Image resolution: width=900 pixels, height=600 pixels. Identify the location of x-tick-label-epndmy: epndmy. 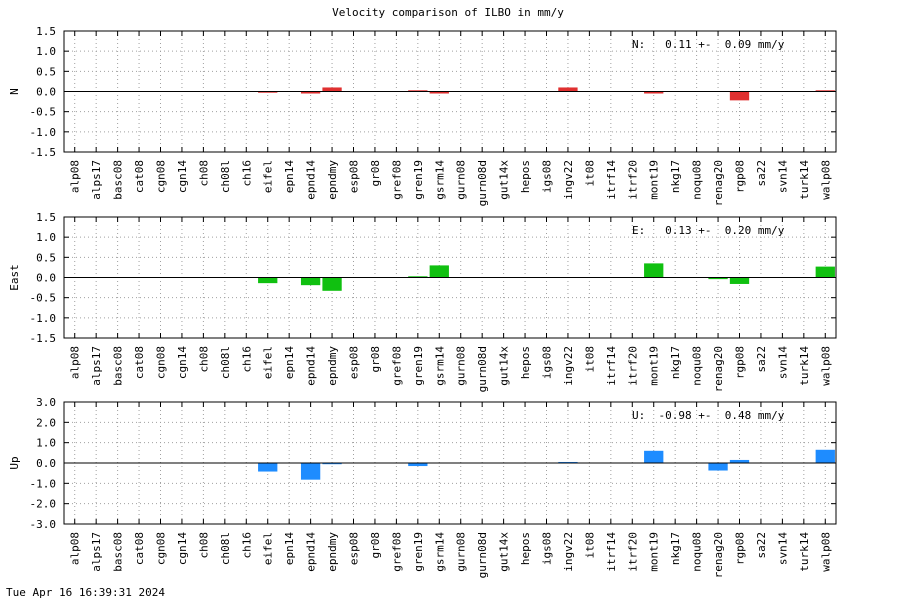
(332, 180).